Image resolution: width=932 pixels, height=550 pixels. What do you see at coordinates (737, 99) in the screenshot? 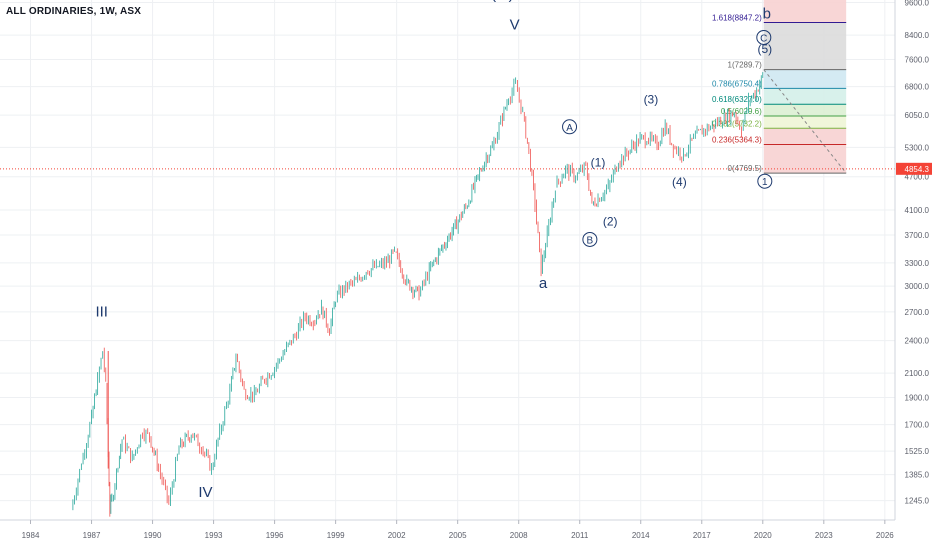
I see `fib-level-label: 0.618(6327.0)` at bounding box center [737, 99].